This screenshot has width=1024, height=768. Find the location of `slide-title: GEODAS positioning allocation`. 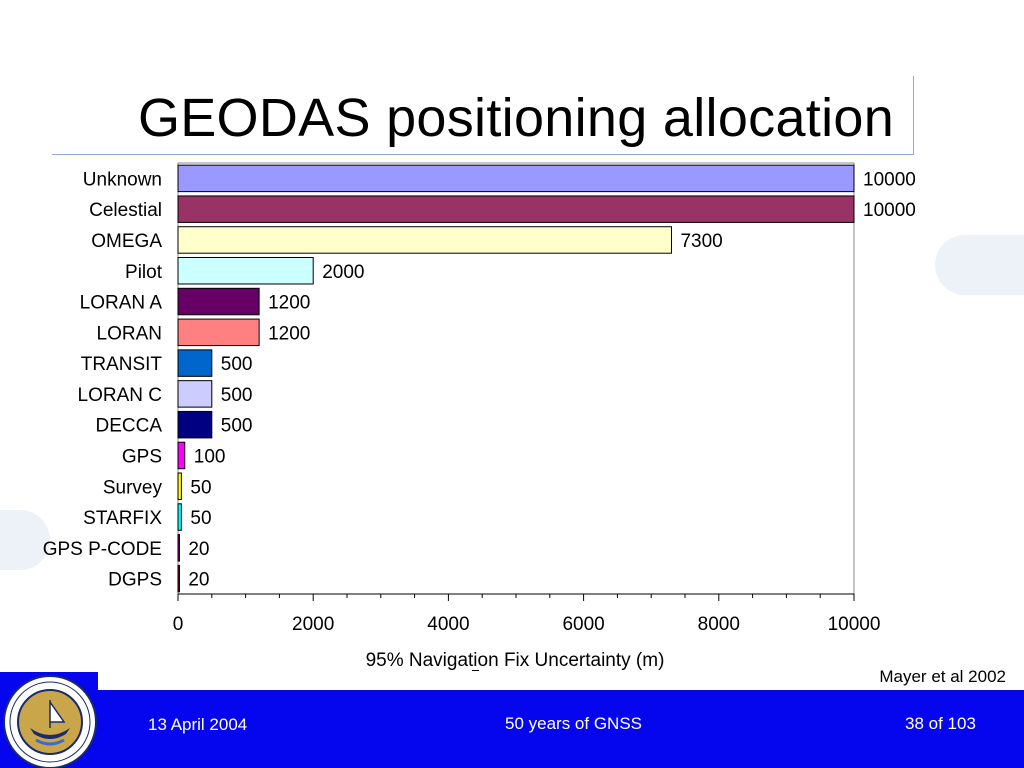

slide-title: GEODAS positioning allocation is located at coordinates (516, 118).